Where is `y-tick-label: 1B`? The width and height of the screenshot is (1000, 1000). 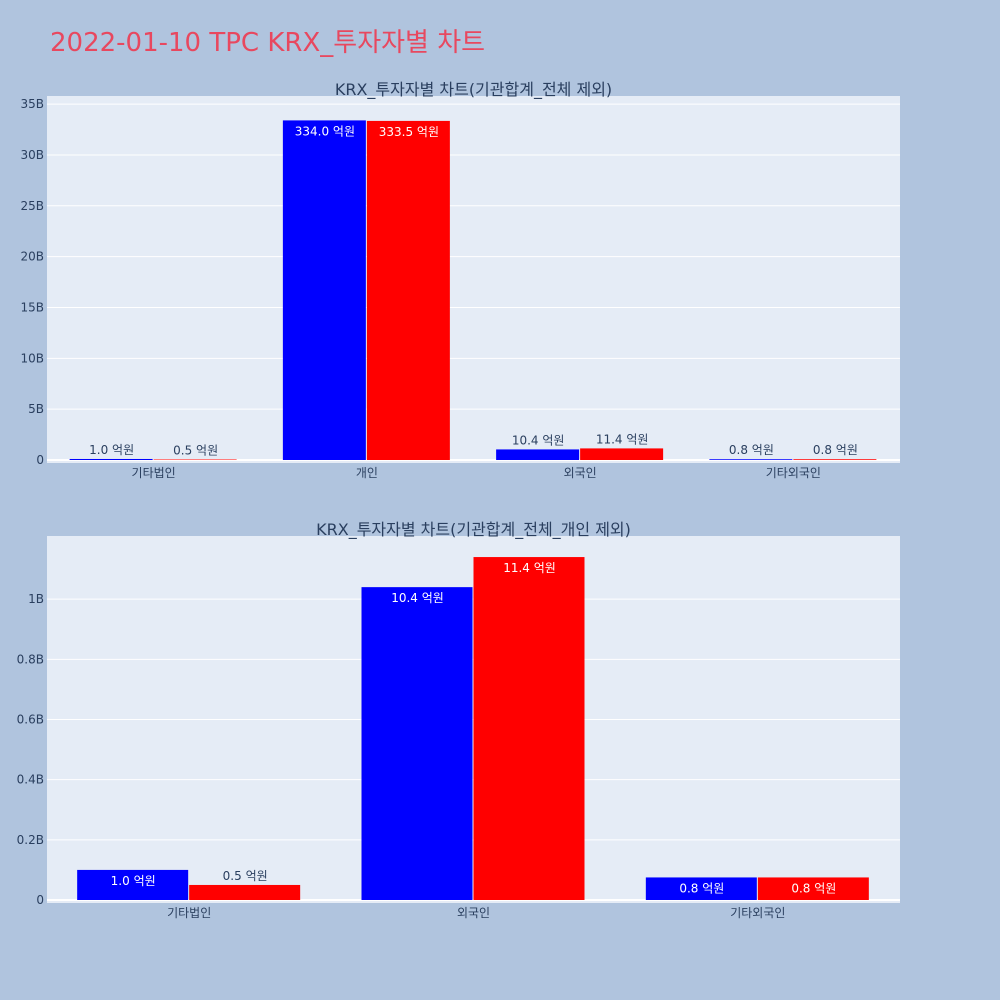
y-tick-label: 1B is located at coordinates (36, 599).